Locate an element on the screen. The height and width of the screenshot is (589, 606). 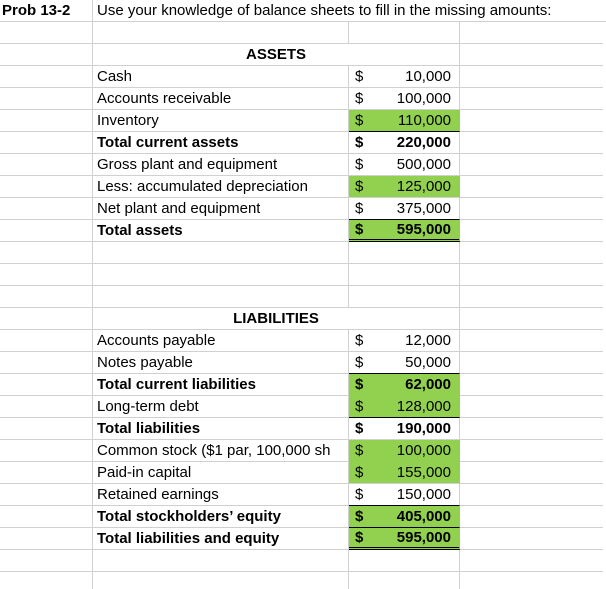
label-cell: Paid-in capital is located at coordinates (221, 473).